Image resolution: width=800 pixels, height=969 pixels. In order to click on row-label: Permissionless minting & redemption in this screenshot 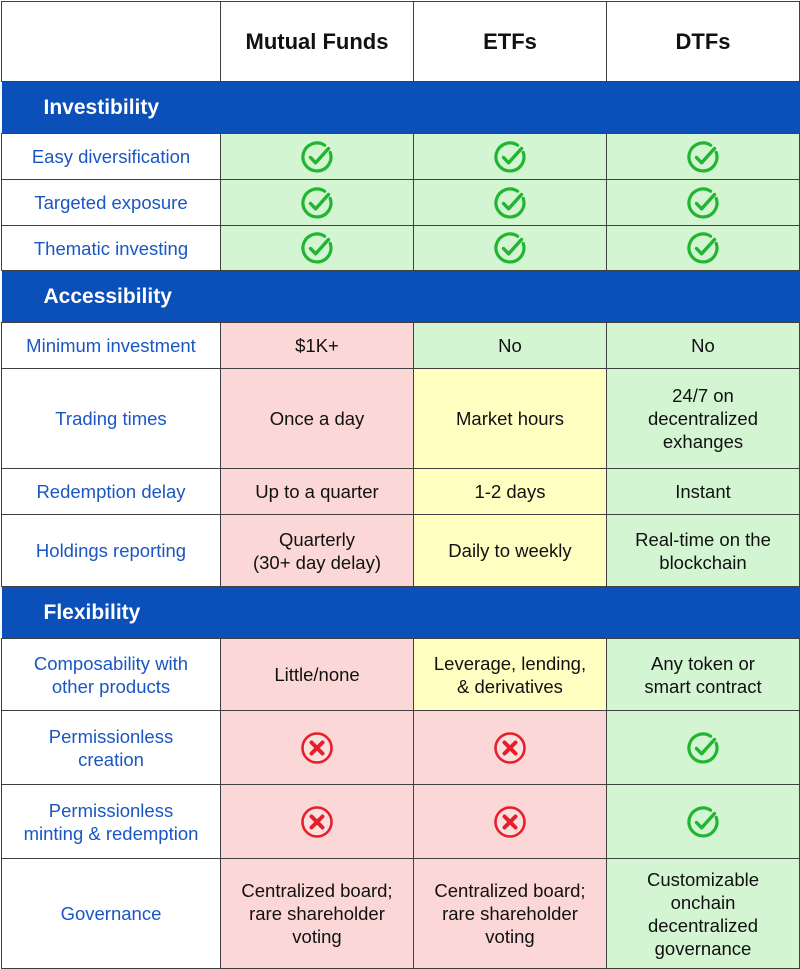, I will do `click(111, 821)`.